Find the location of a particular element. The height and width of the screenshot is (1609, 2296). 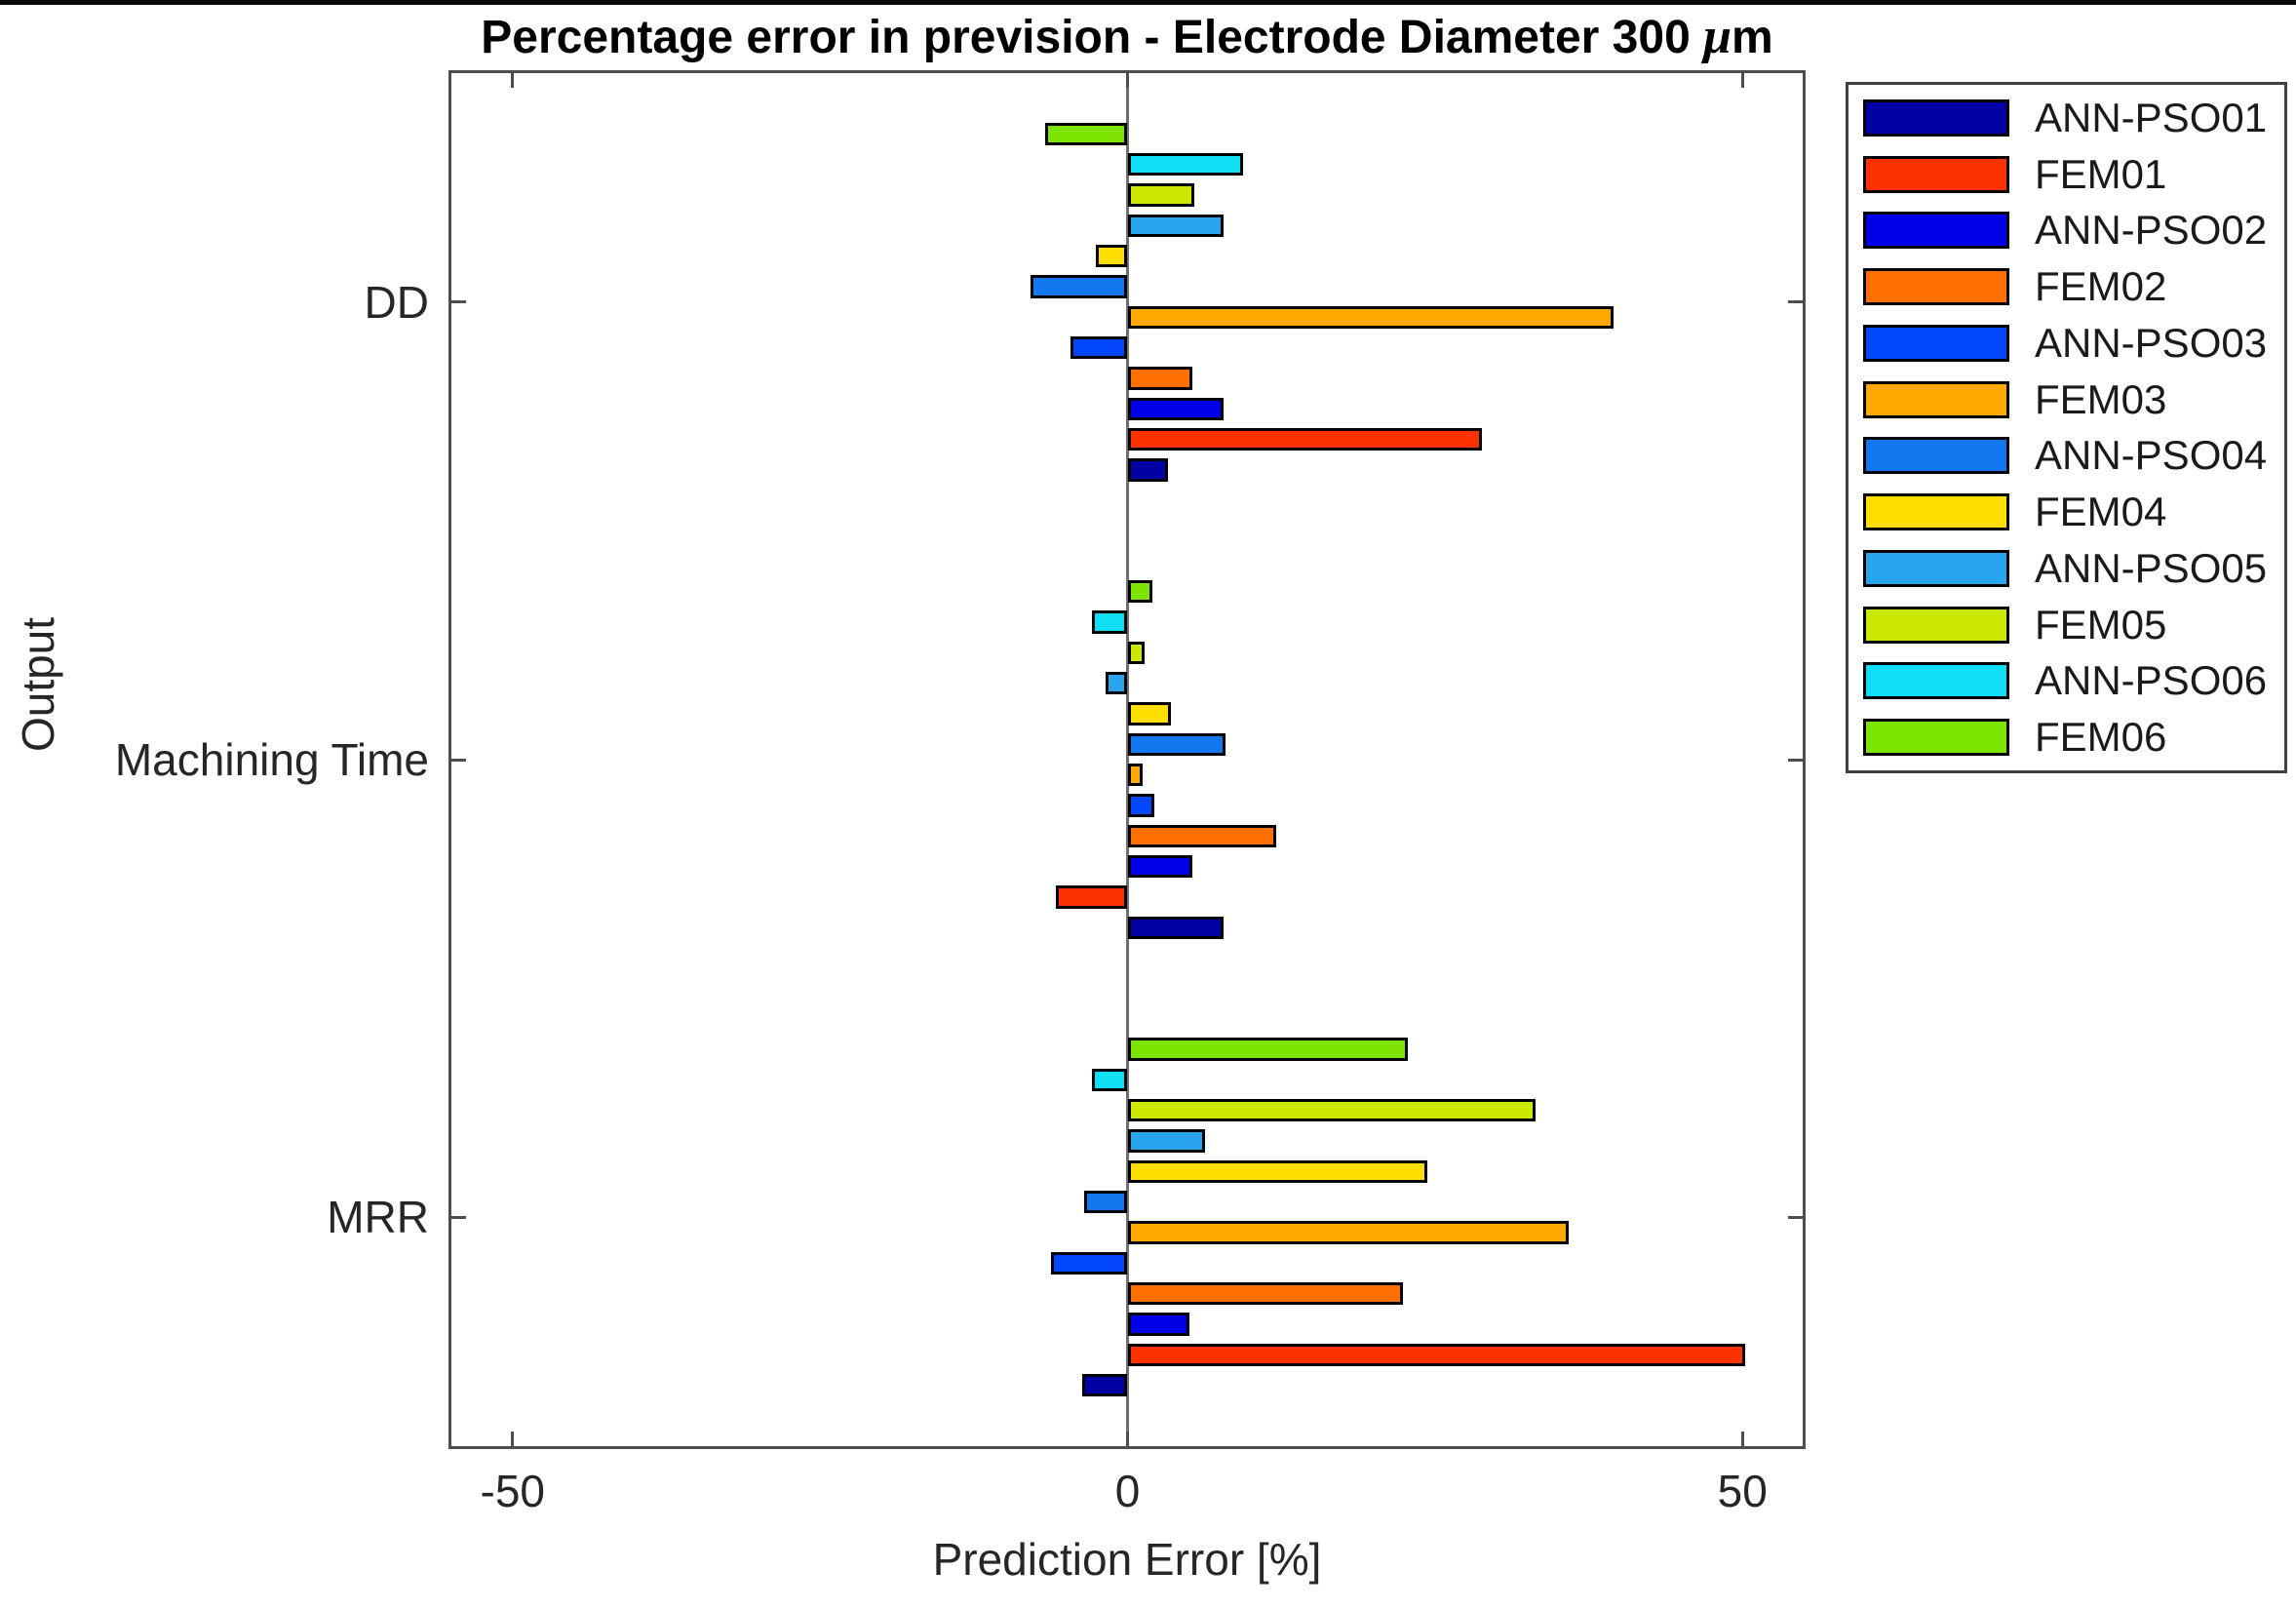

legend-swatch-FEM01 is located at coordinates (1936, 174).